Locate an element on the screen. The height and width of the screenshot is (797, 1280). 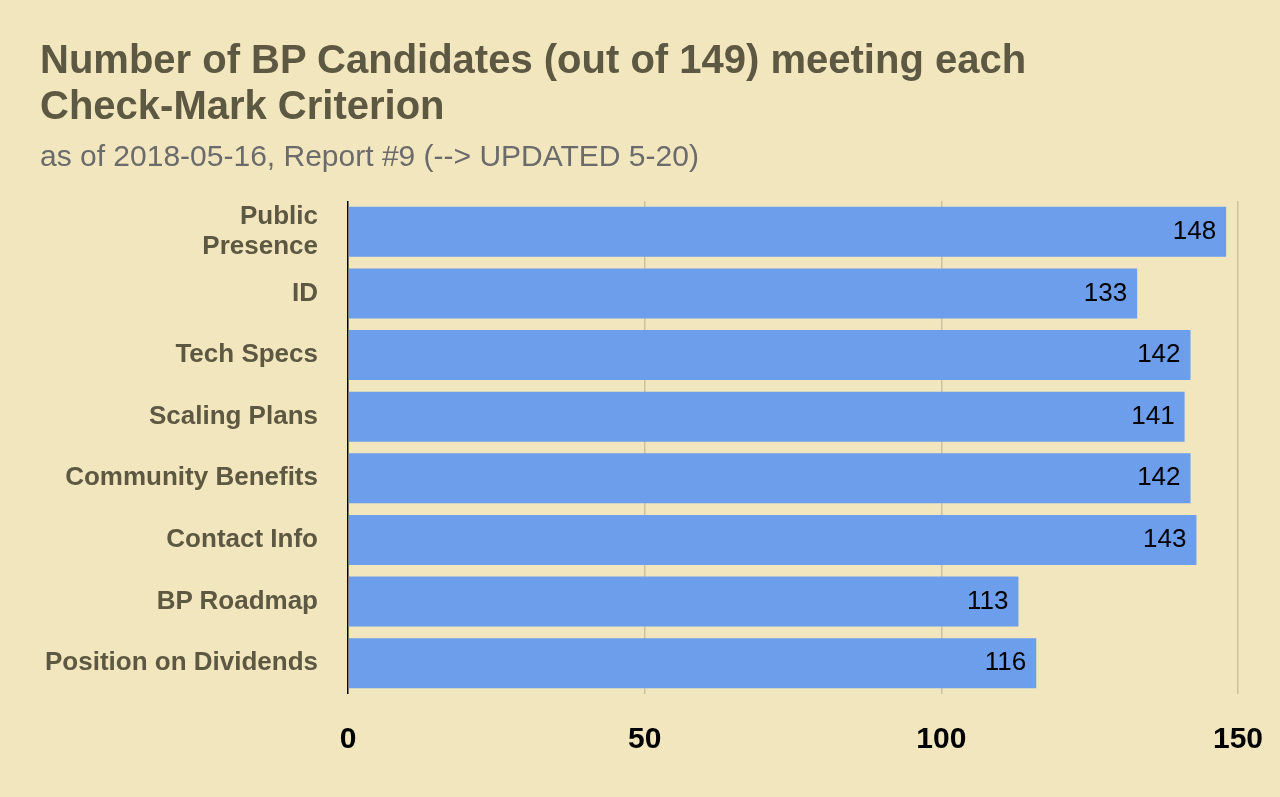
data-label: 133 is located at coordinates (1105, 291).